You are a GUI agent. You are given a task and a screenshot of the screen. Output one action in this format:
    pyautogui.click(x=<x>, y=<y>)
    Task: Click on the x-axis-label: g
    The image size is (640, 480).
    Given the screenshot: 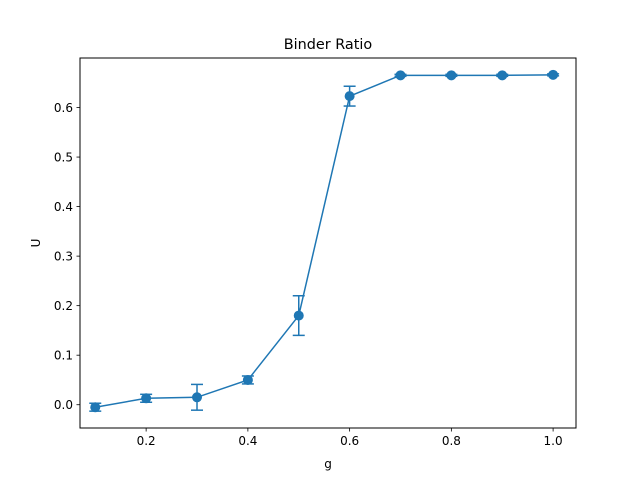 What is the action you would take?
    pyautogui.click(x=328, y=464)
    